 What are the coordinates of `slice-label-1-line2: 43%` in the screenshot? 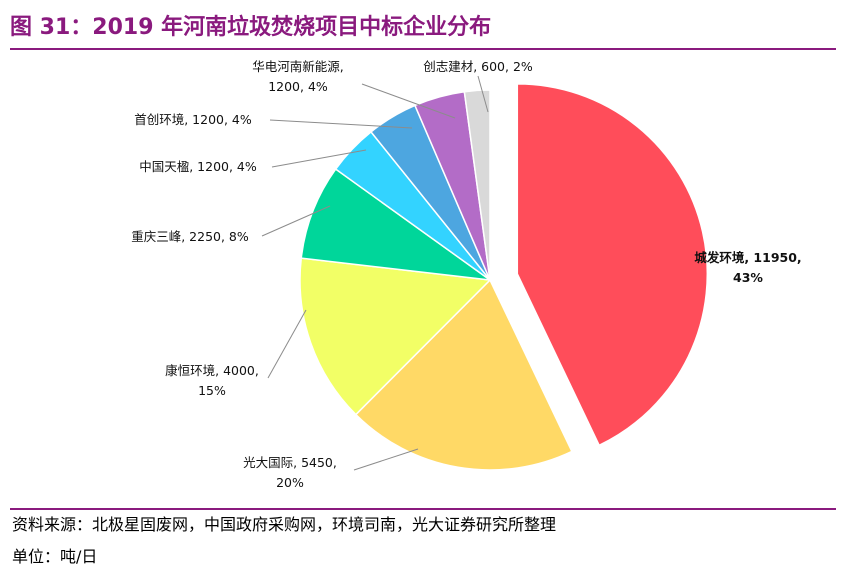 It's located at (748, 277).